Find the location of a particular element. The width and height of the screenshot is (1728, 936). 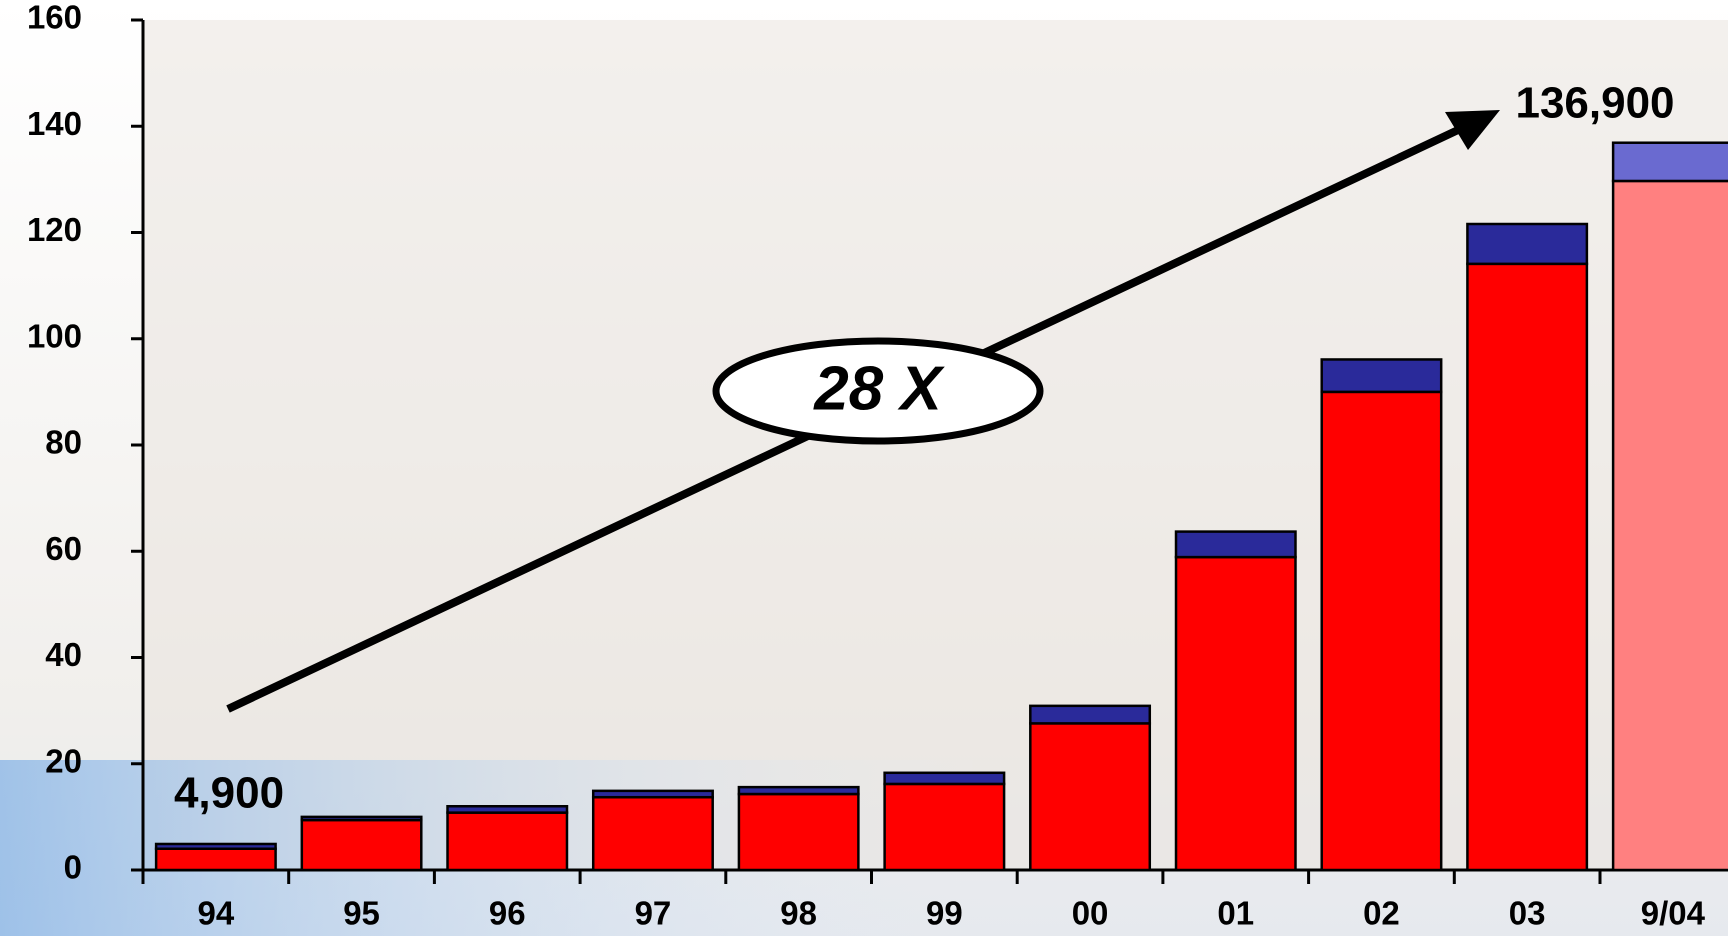

x-tick-label: 03 is located at coordinates (1527, 913).